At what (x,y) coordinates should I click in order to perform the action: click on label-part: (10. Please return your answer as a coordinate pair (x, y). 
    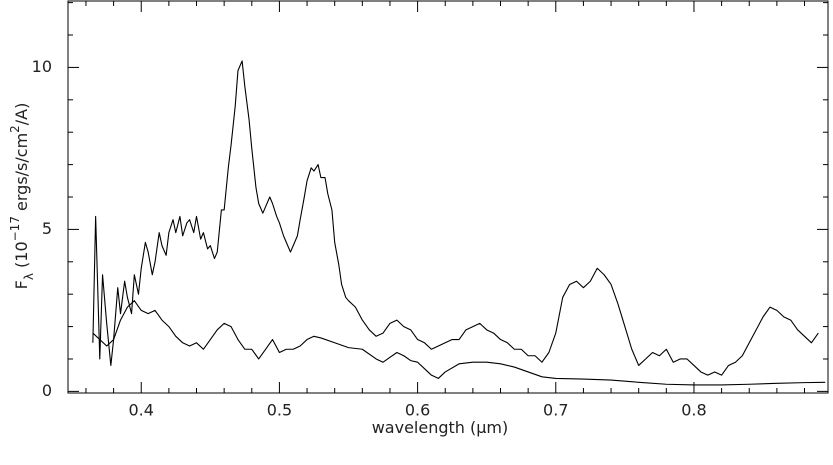
    Looking at the image, I should click on (21, 257).